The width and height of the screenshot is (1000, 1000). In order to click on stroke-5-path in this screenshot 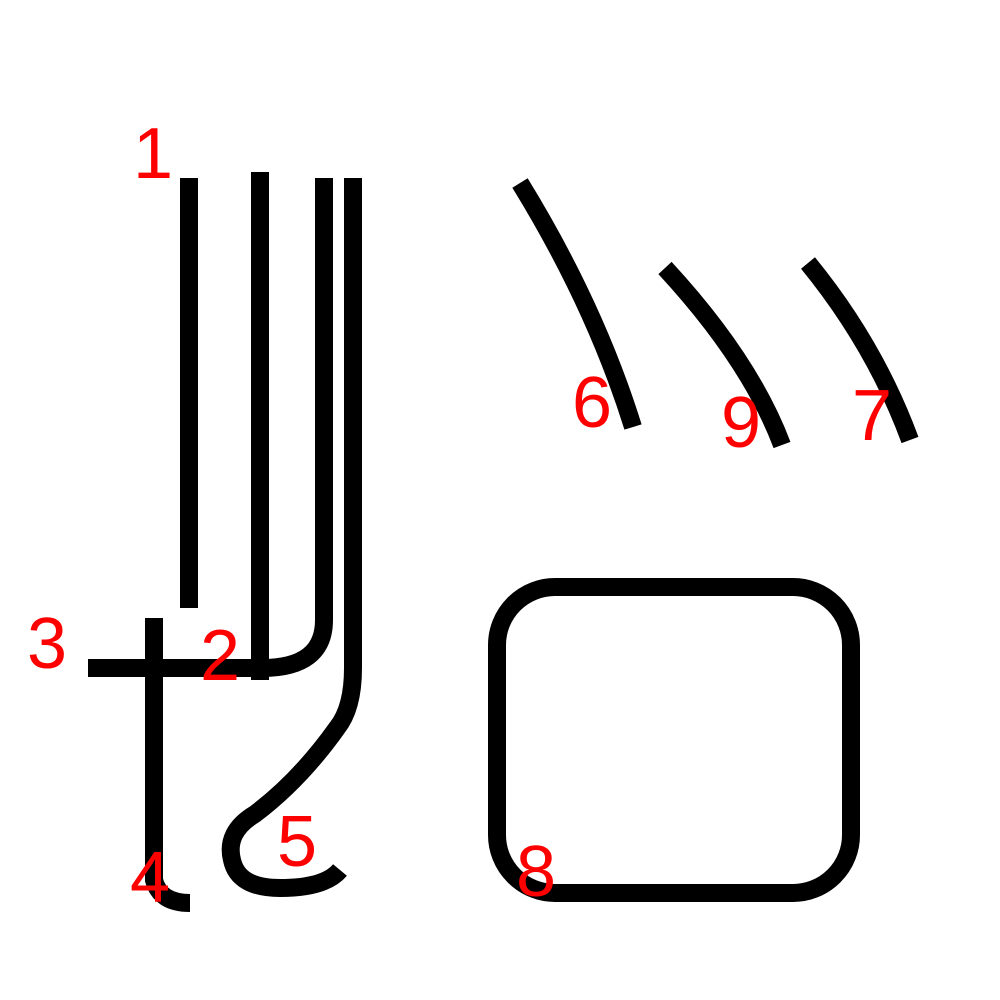, I will do `click(291, 538)`.